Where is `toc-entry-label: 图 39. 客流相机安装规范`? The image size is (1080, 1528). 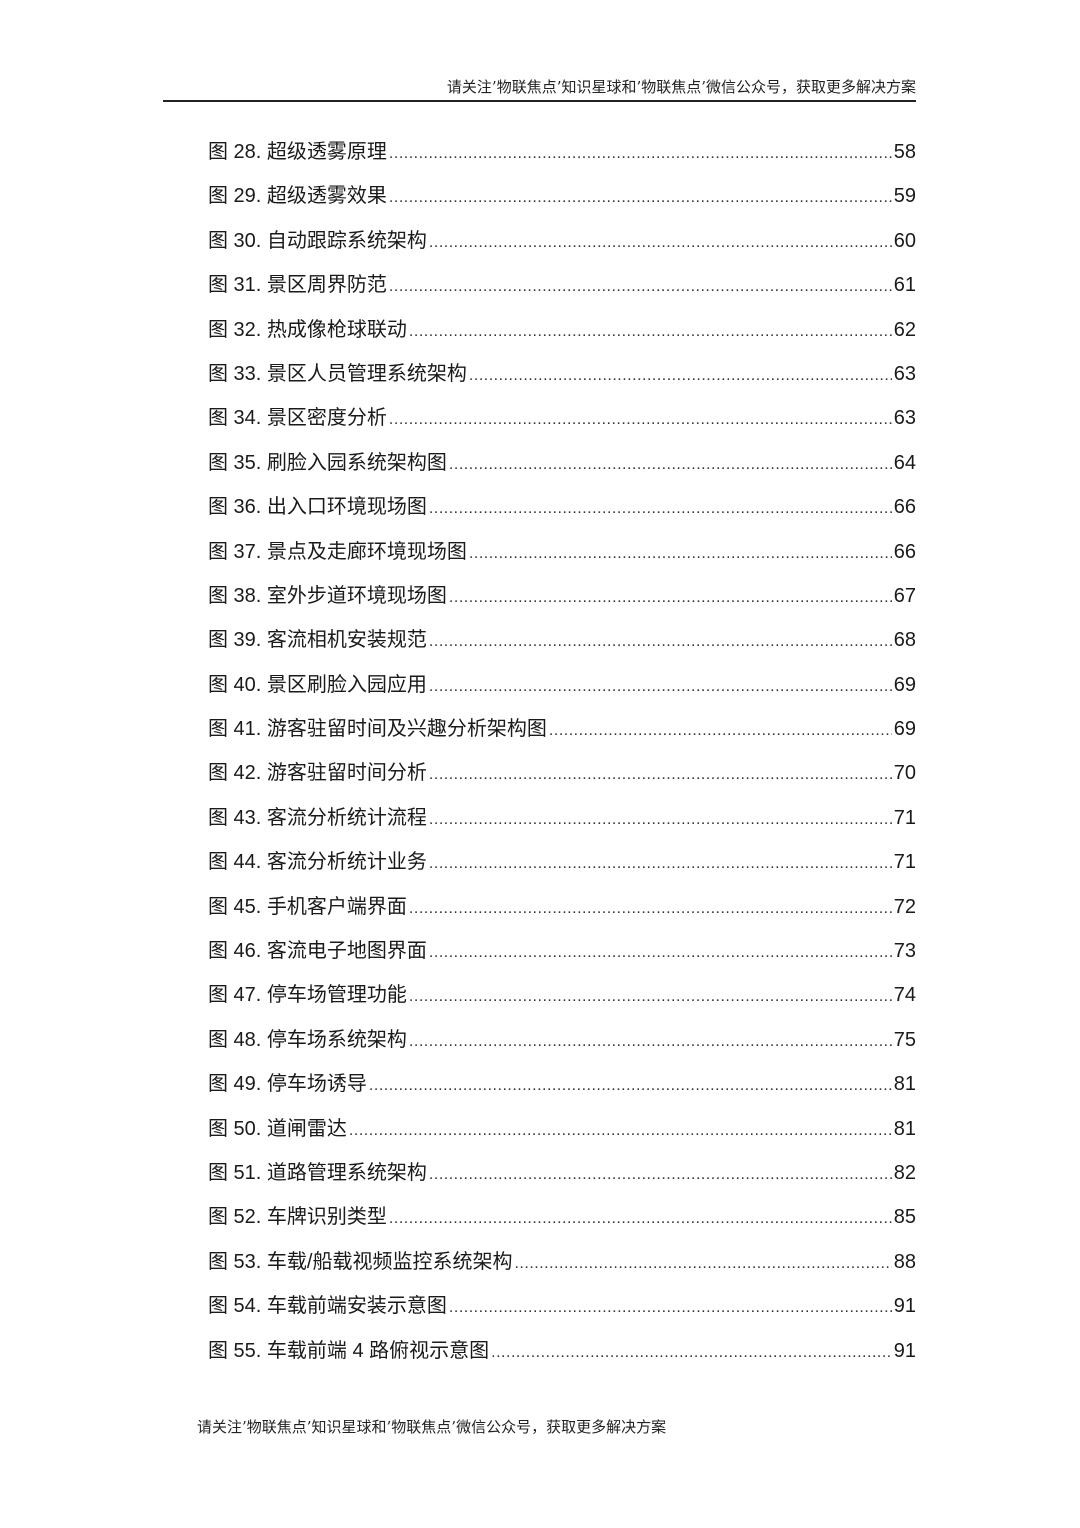 toc-entry-label: 图 39. 客流相机安装规范 is located at coordinates (317, 640).